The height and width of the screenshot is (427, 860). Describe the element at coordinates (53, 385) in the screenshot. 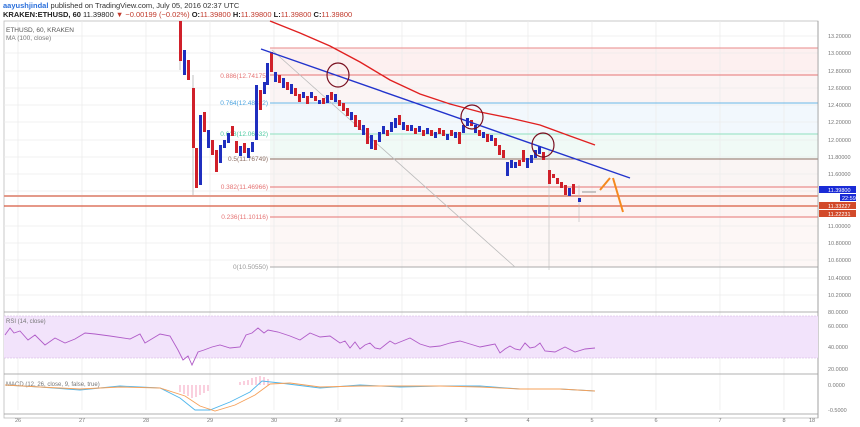

I see `legend-macd: MACD (12, 26, close, 9, false, true)` at that location.